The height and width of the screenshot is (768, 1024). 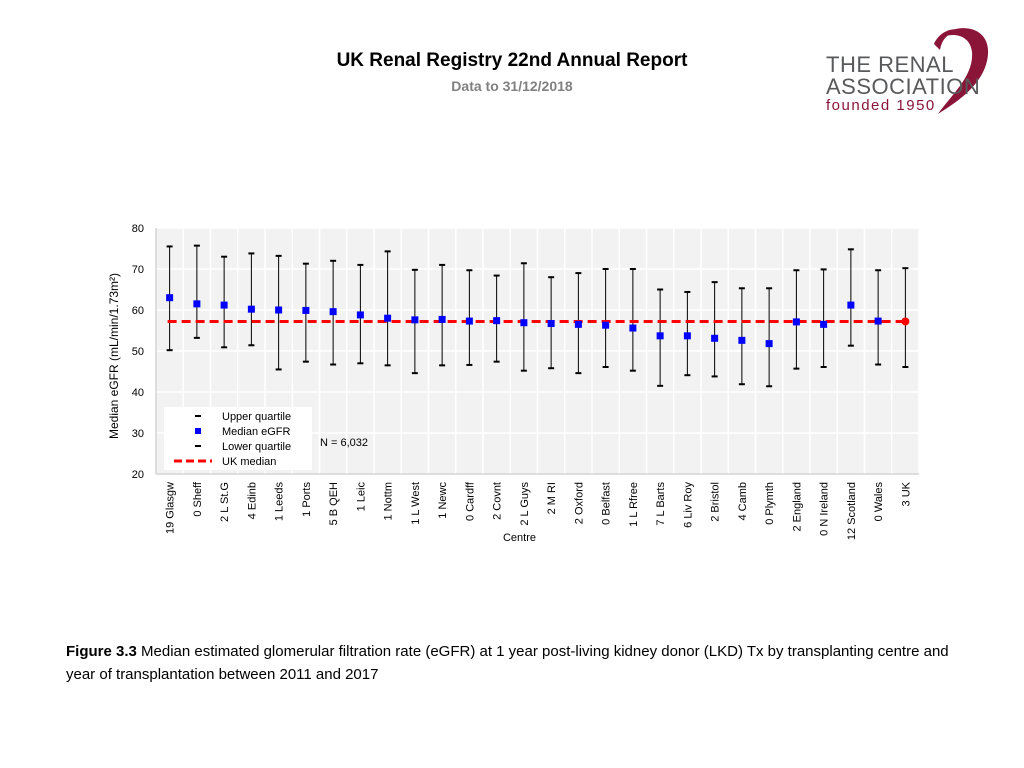 I want to click on x-tick-label: 1 Ports, so click(x=307, y=499).